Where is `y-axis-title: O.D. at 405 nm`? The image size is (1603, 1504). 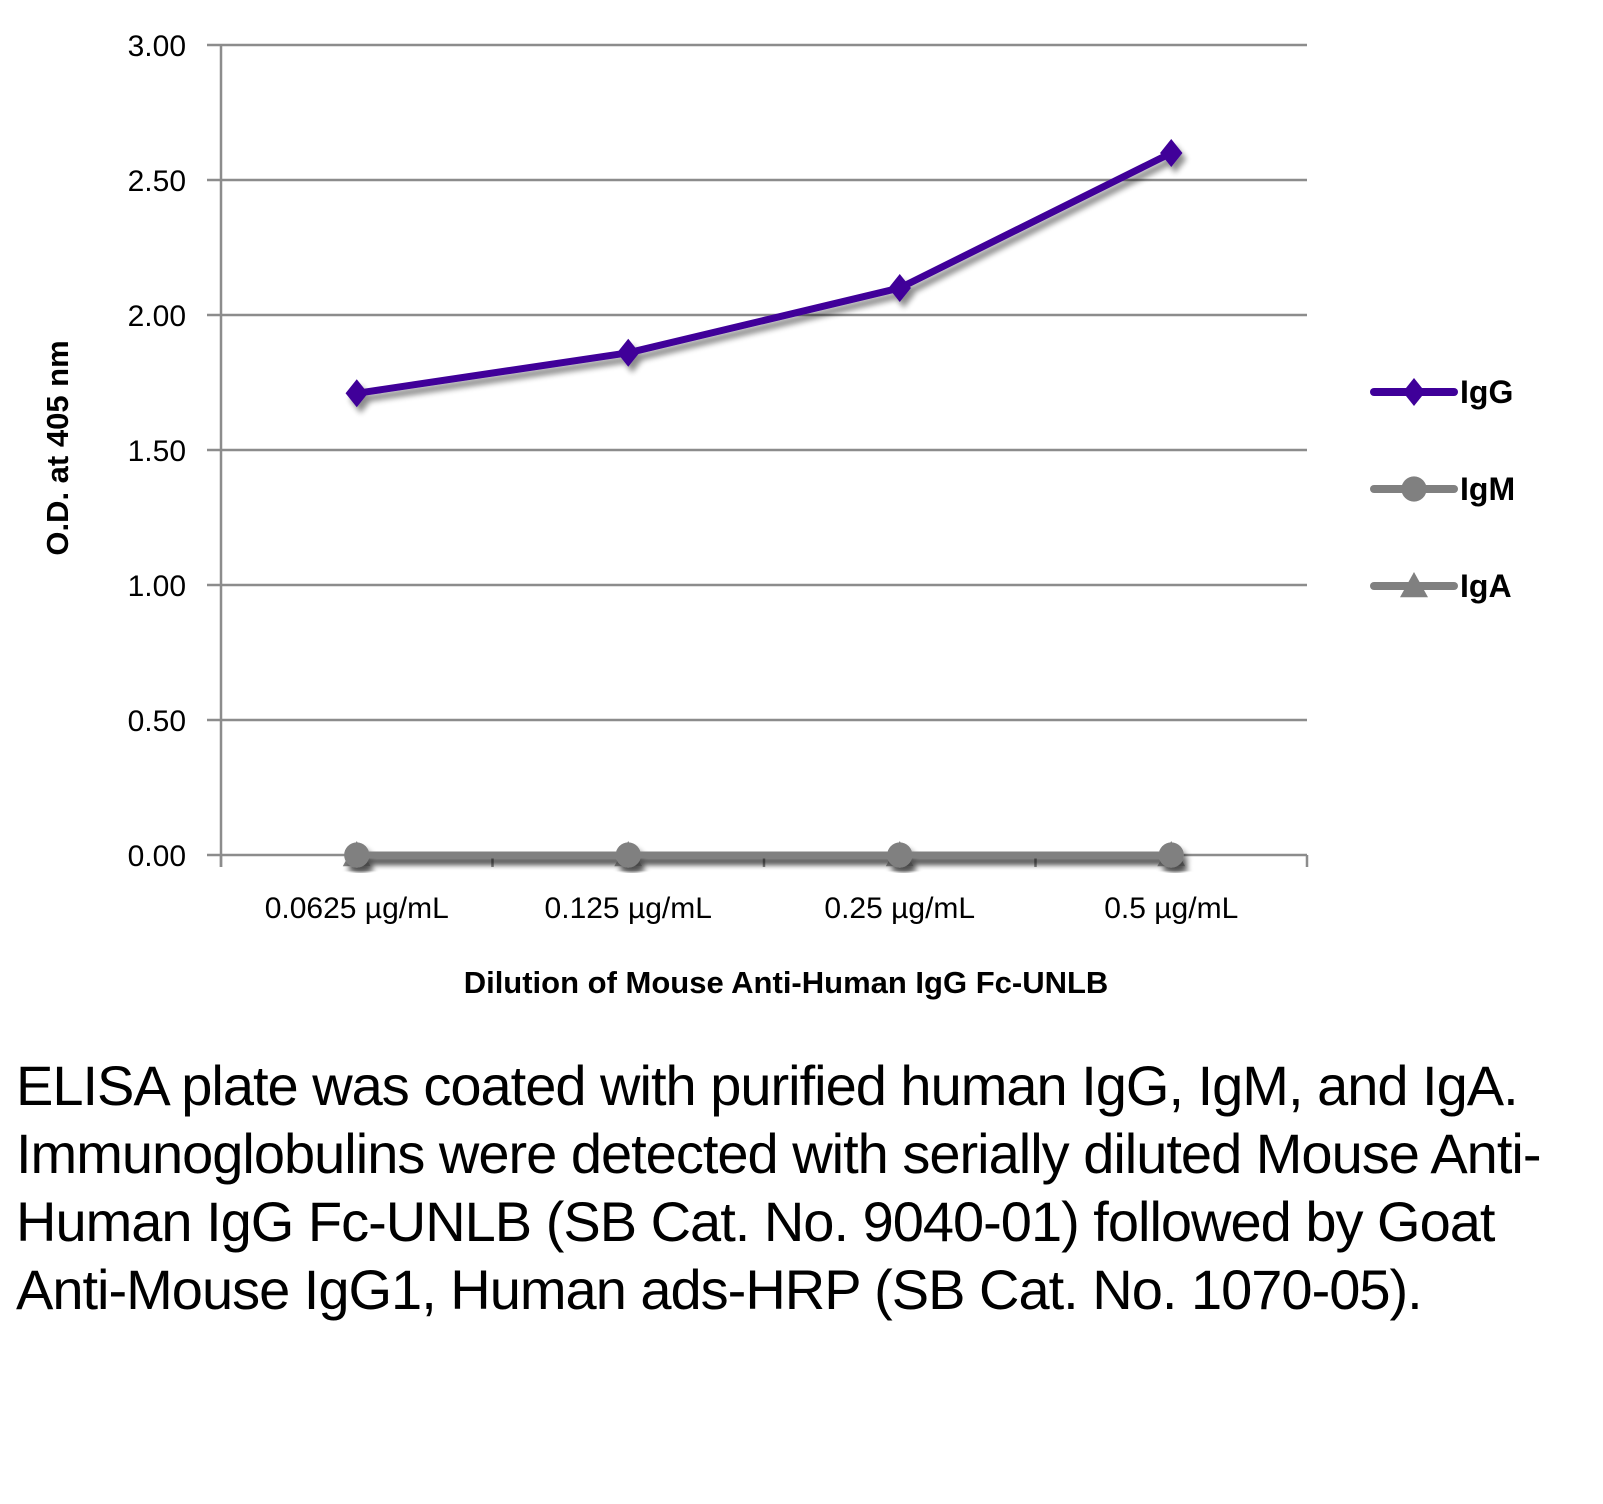
y-axis-title: O.D. at 405 nm is located at coordinates (57, 447).